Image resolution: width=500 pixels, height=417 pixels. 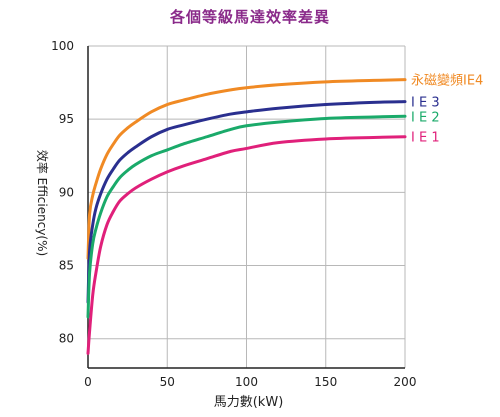 I want to click on series-label-0: 永磁變頻IE4, so click(x=447, y=81).